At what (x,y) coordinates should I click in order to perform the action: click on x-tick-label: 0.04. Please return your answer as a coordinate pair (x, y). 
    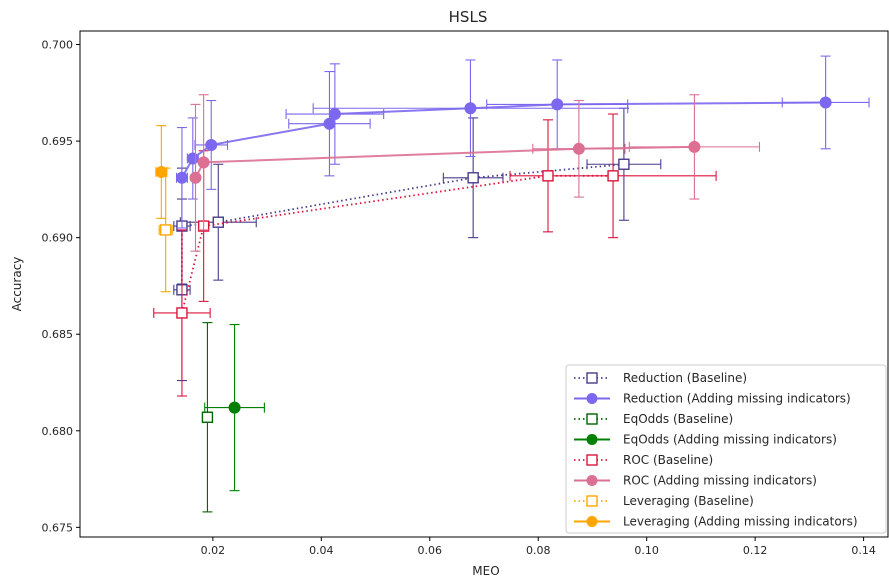
    Looking at the image, I should click on (321, 550).